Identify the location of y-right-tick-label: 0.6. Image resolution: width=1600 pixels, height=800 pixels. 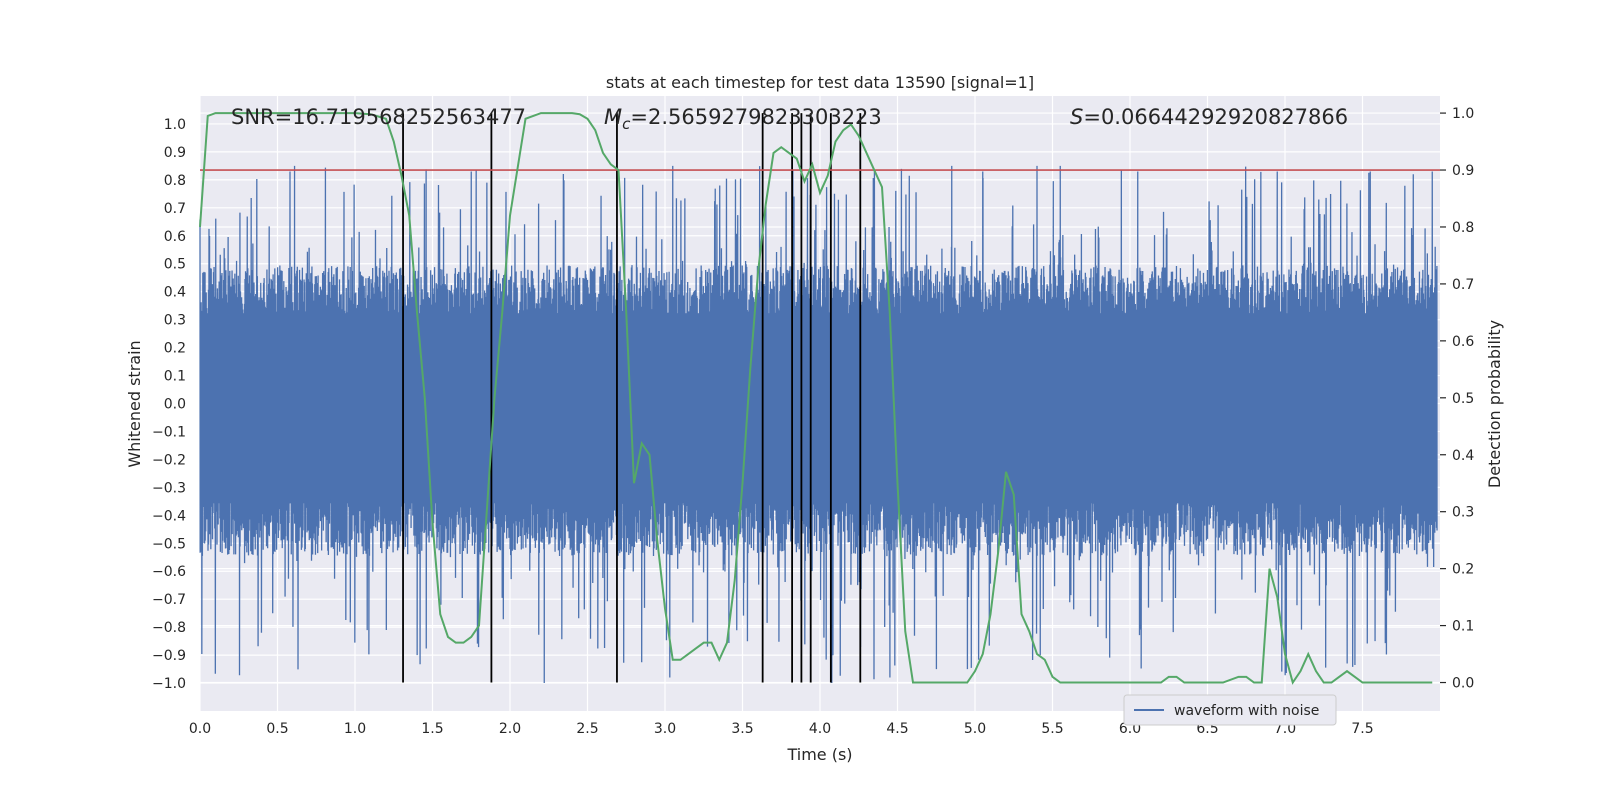
(1463, 342).